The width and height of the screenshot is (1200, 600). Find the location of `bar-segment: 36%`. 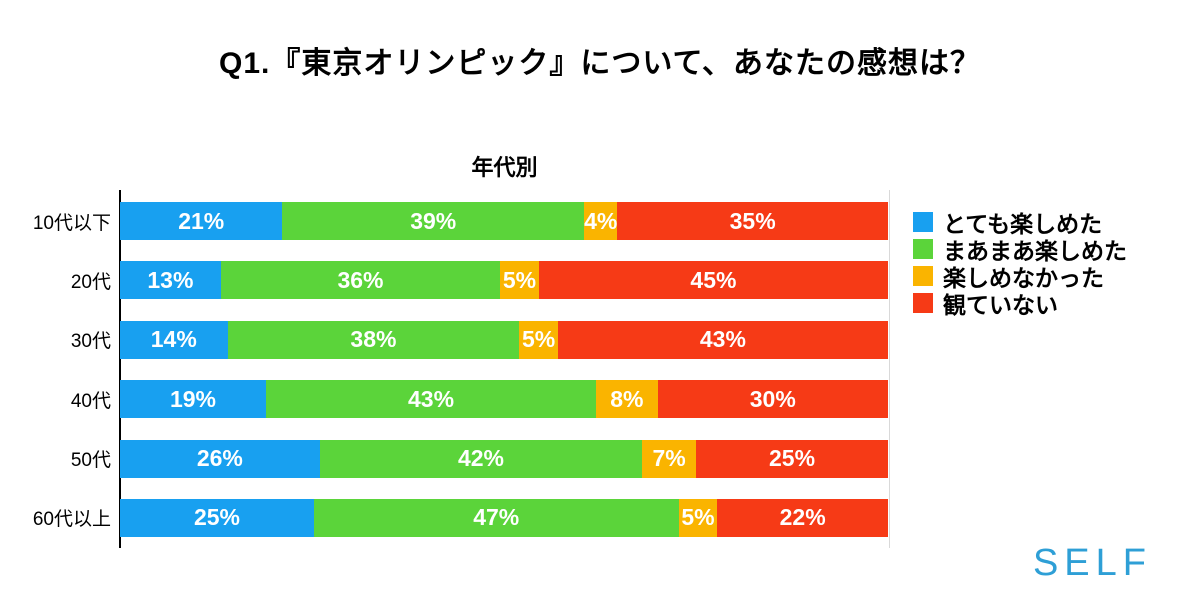

bar-segment: 36% is located at coordinates (360, 280).